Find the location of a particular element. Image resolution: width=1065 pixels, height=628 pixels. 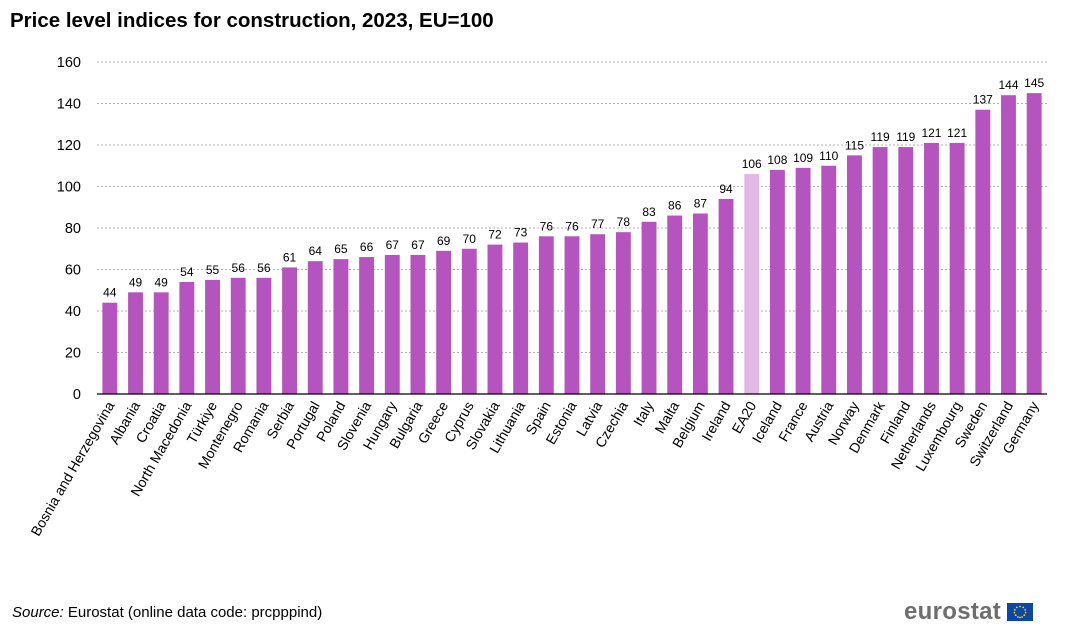

y-tick-label: 60 is located at coordinates (73, 271).